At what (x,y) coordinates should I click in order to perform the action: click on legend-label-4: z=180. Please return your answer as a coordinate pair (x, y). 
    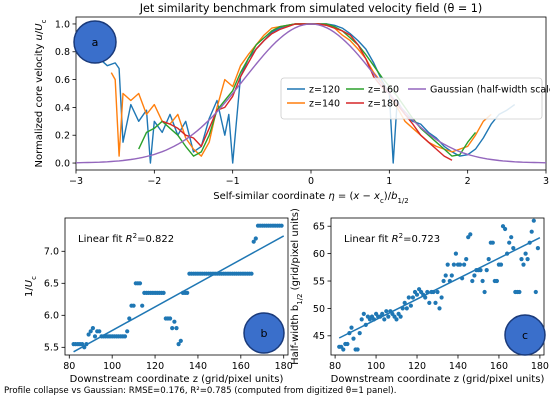
    Looking at the image, I should click on (383, 104).